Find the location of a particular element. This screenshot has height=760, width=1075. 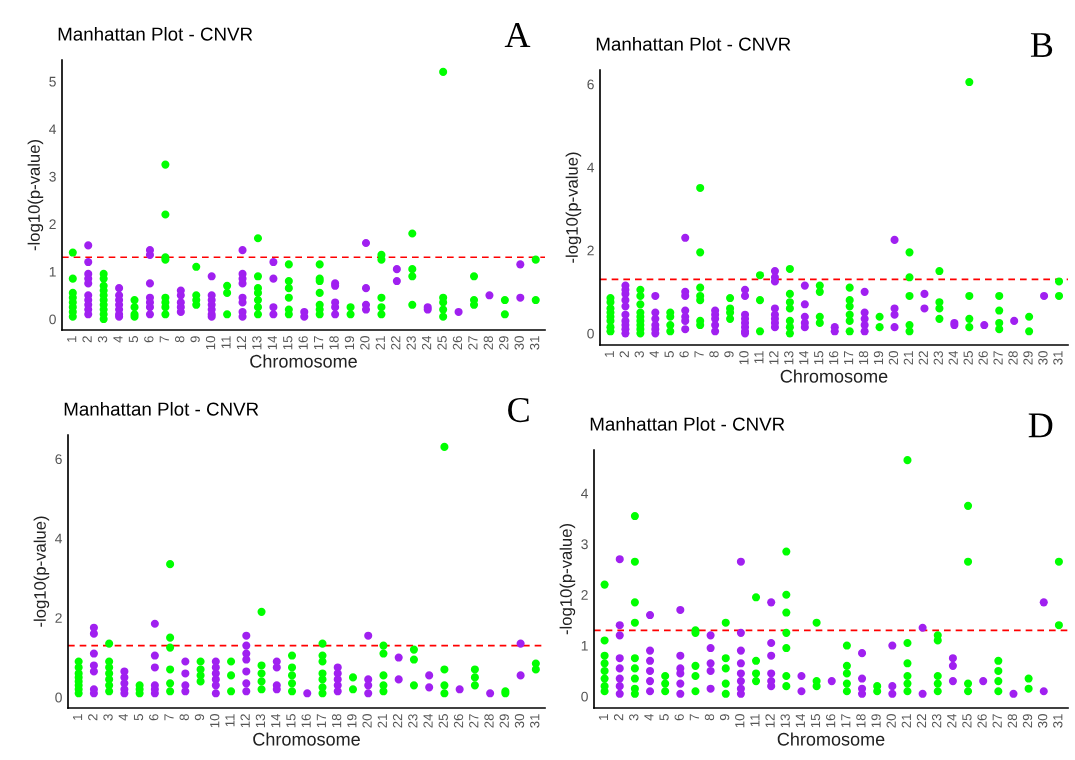

x-tick-label: 21 is located at coordinates (906, 721).